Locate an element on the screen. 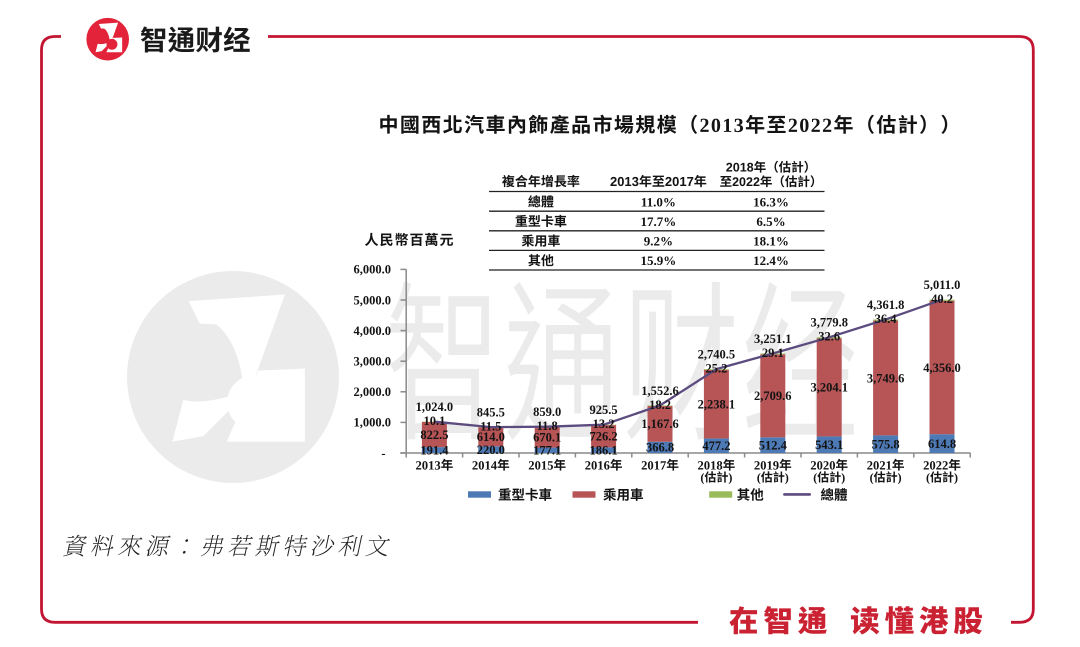 The width and height of the screenshot is (1080, 647). svg-text: 3,204.1 is located at coordinates (829, 388).